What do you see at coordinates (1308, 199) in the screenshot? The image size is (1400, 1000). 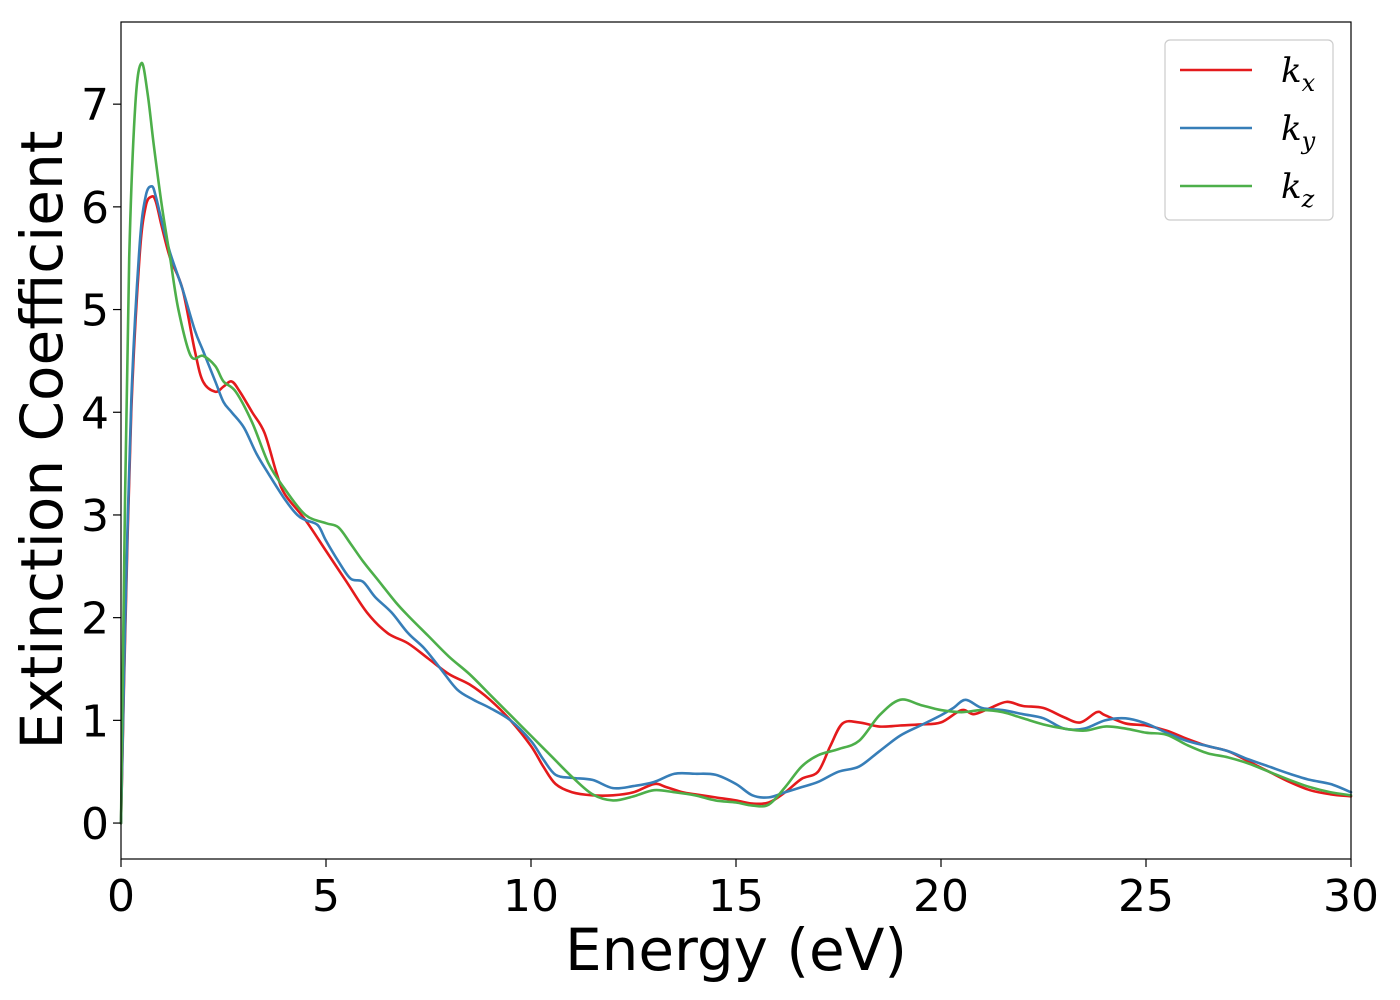 I see `legend-label-subscript: z` at bounding box center [1308, 199].